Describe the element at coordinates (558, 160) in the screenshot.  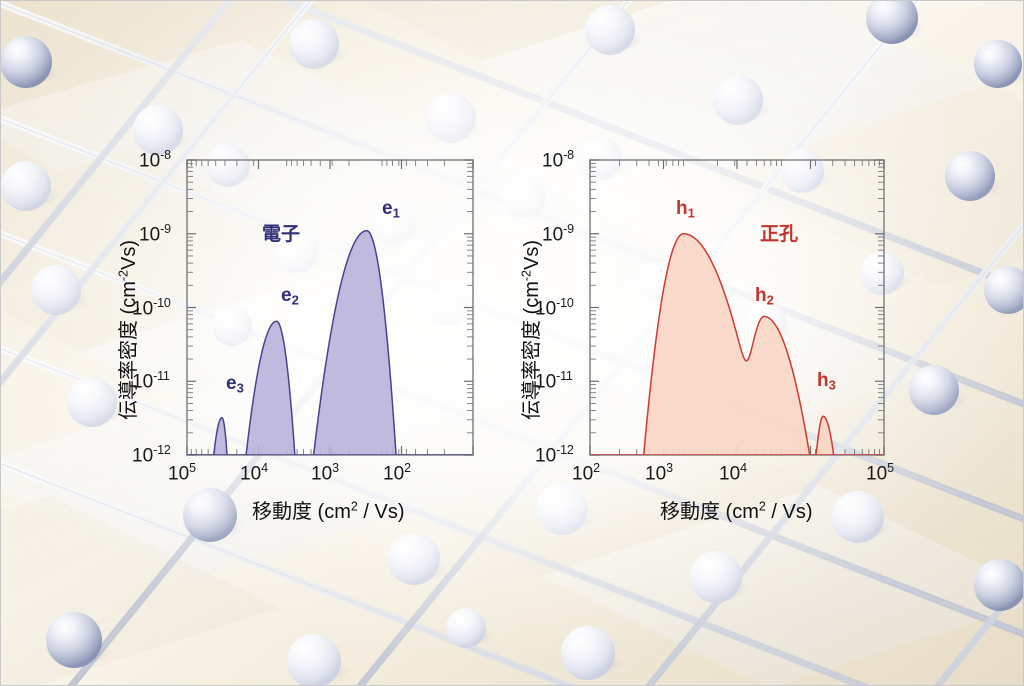
I see `hole-y-tick-0: 10⁻⁸` at that location.